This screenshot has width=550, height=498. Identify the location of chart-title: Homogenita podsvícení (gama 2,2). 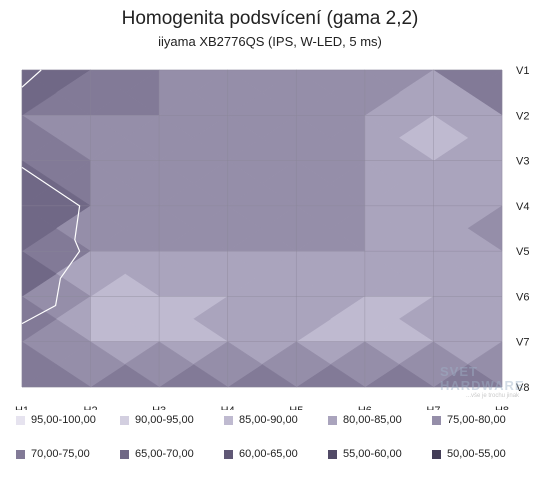
(270, 18).